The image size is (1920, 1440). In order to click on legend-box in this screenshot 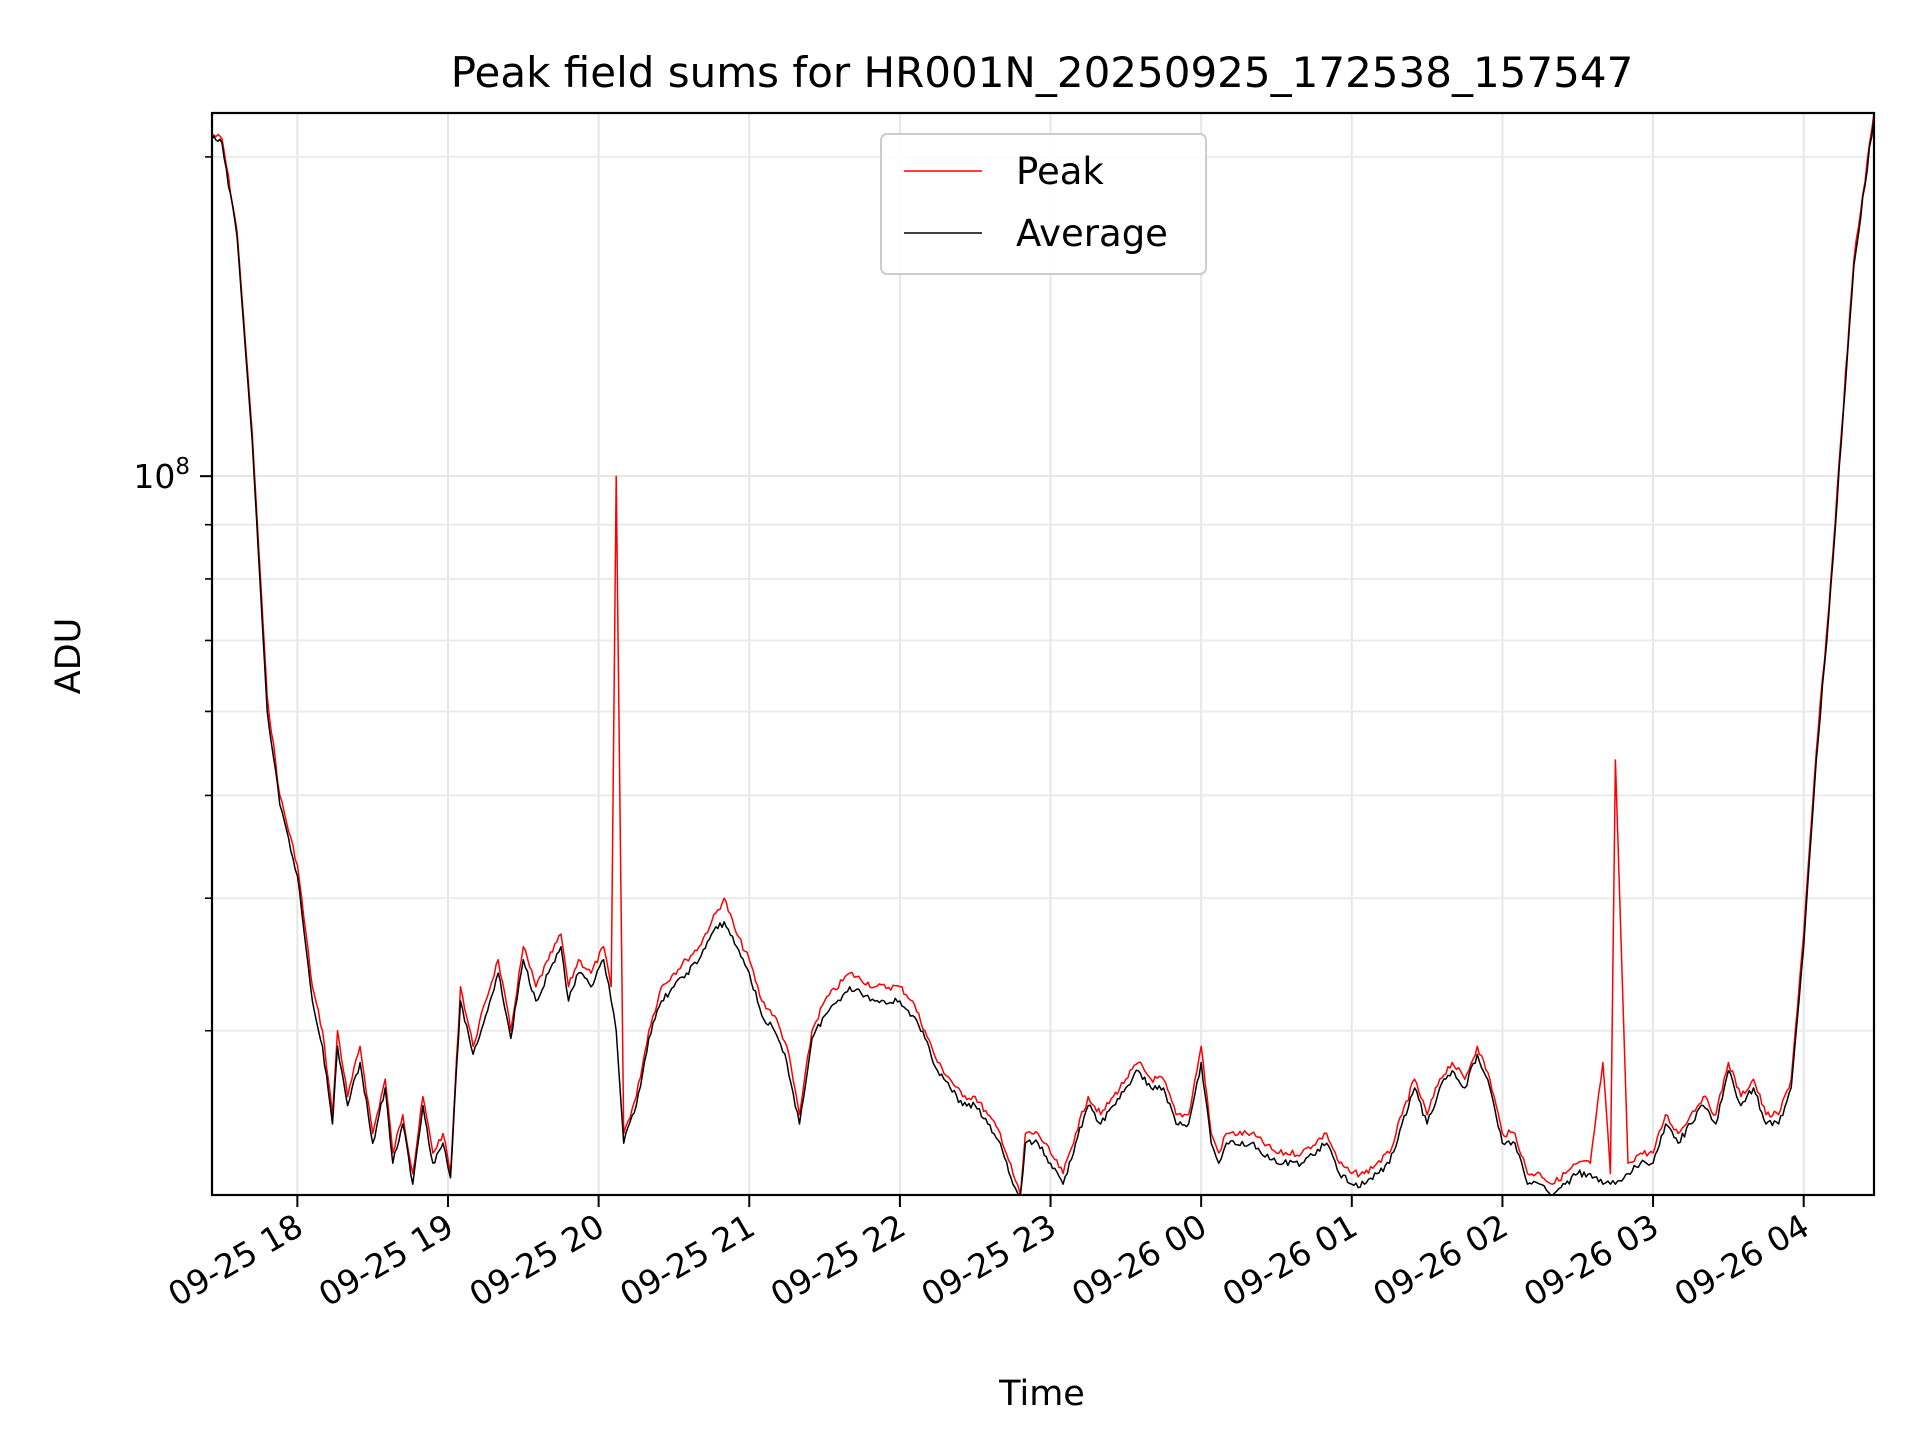, I will do `click(1043, 204)`.